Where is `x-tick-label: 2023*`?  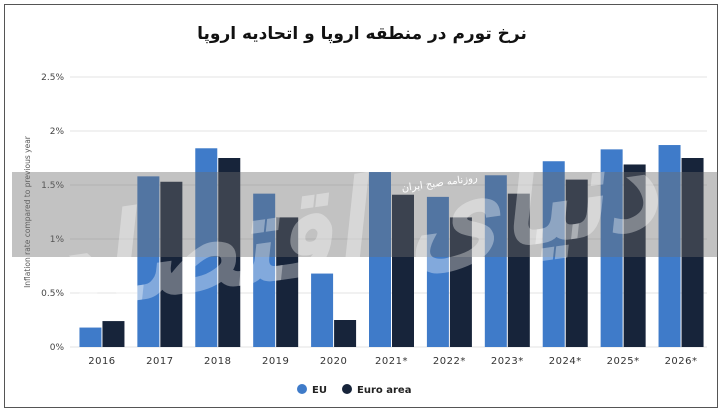
x-tick-label: 2023* is located at coordinates (507, 361).